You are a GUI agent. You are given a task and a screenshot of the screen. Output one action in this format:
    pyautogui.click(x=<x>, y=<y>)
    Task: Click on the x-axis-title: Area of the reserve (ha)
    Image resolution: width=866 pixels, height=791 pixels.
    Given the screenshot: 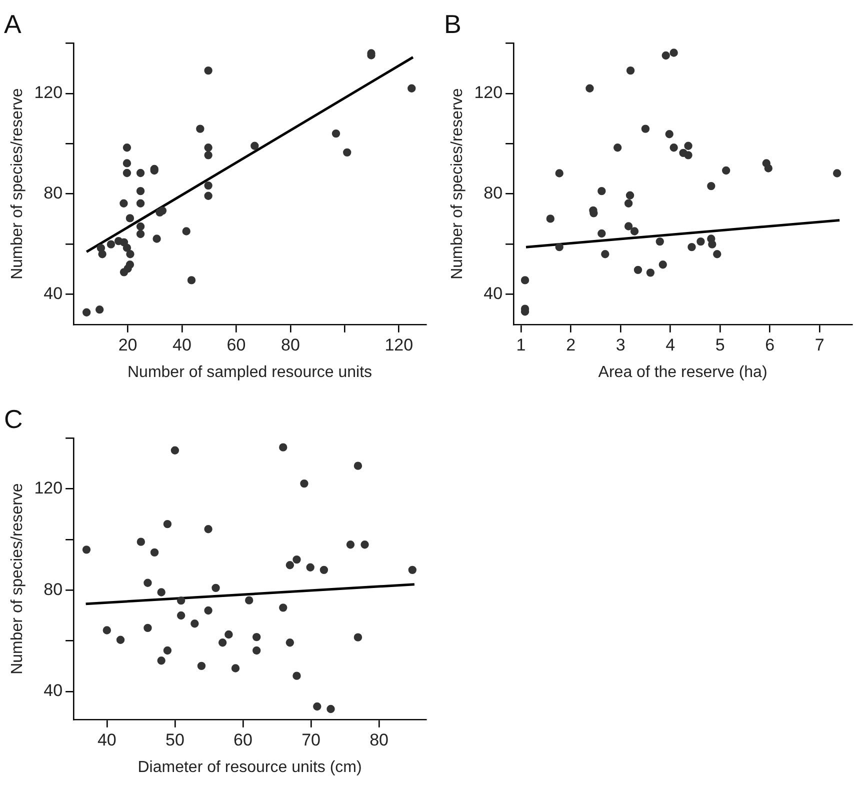 What is the action you would take?
    pyautogui.click(x=683, y=372)
    